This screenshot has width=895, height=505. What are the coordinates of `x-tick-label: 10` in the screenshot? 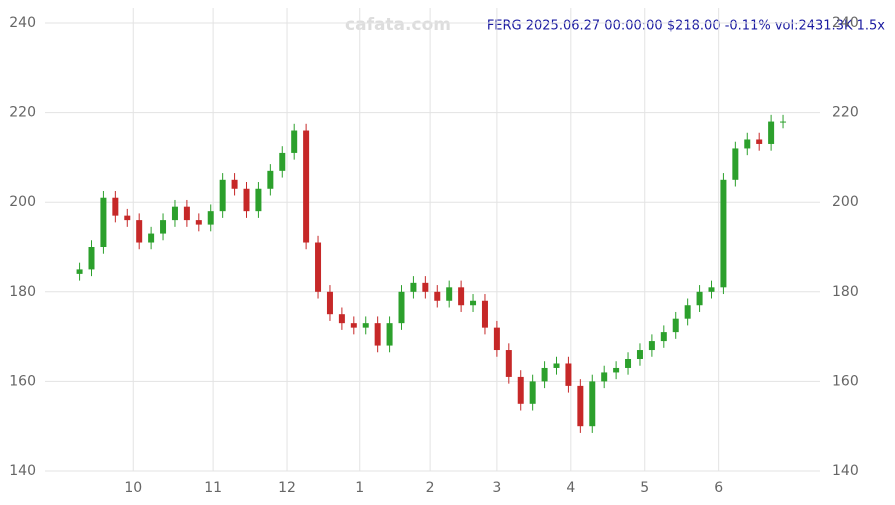 It's located at (133, 488).